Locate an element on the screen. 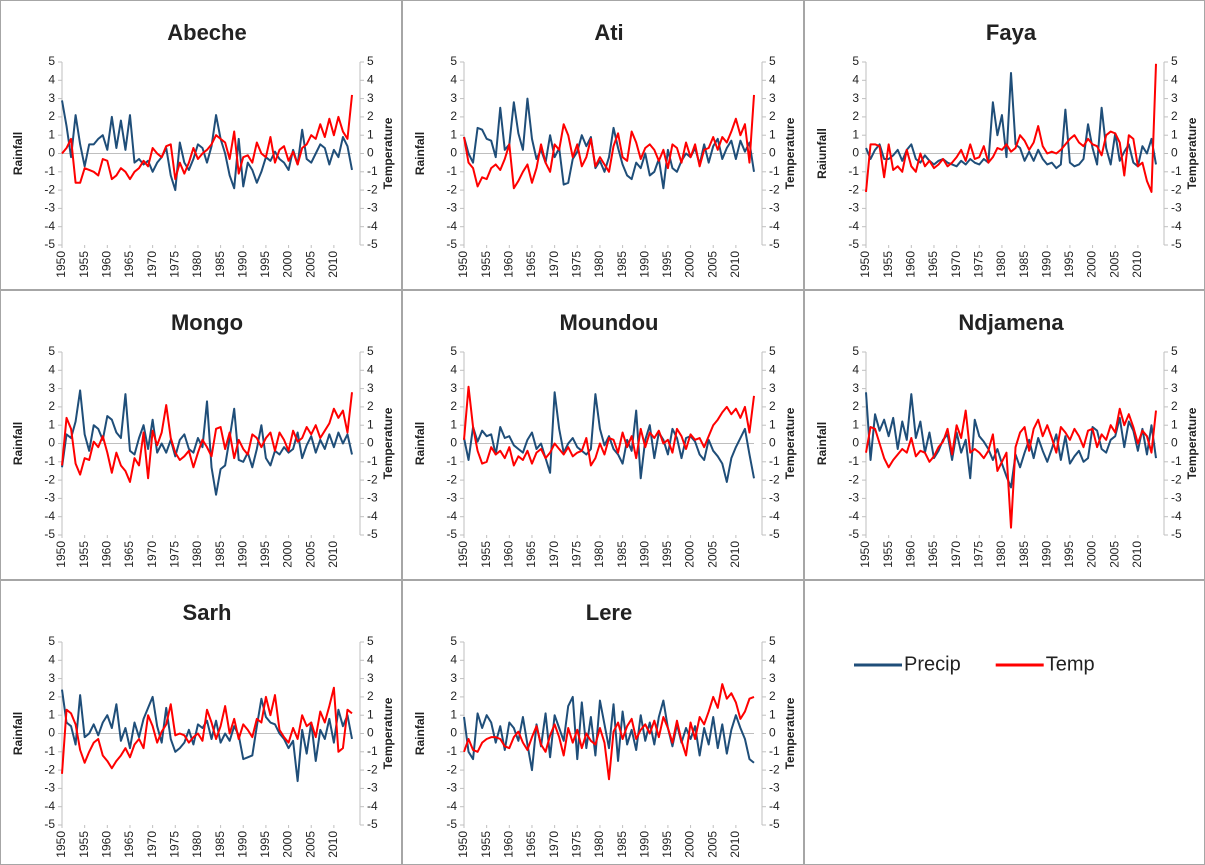 The width and height of the screenshot is (1205, 865). chart-title: Lere is located at coordinates (609, 612).